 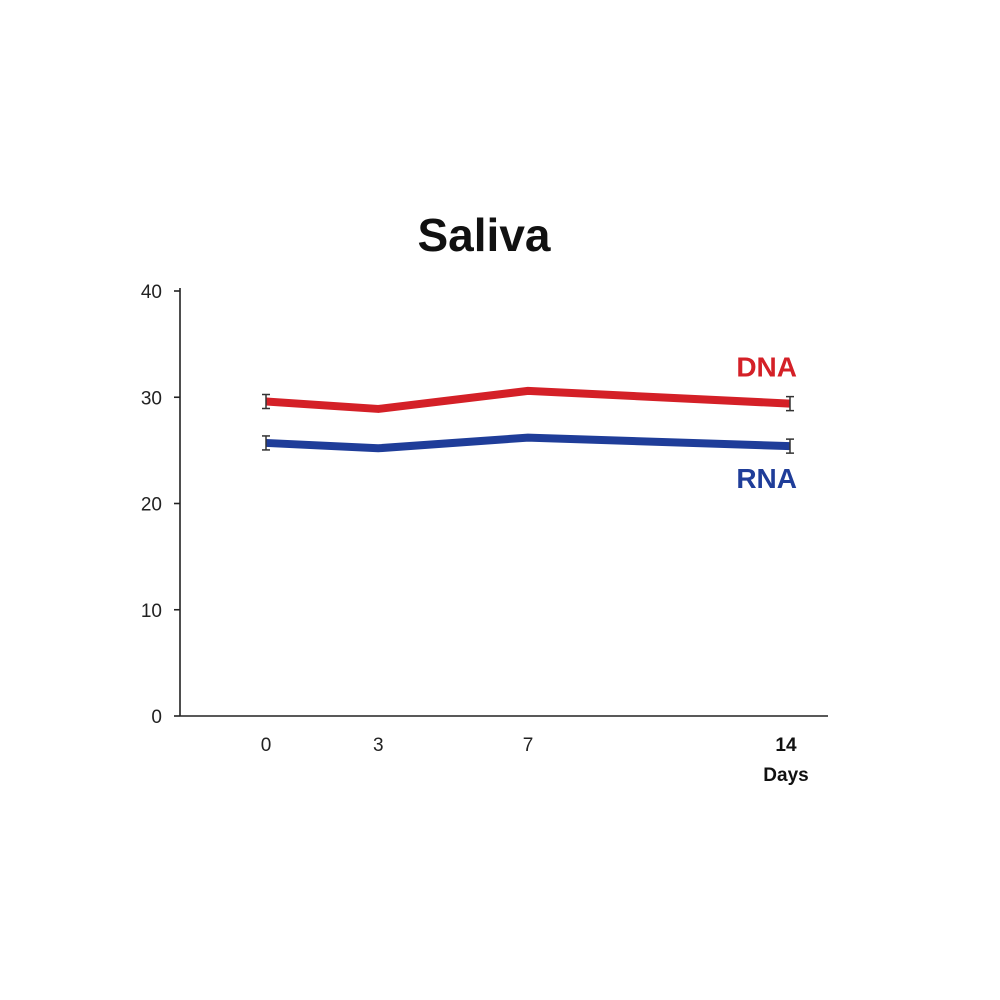 What do you see at coordinates (504, 735) in the screenshot?
I see `x-axis: 0 3 7 14` at bounding box center [504, 735].